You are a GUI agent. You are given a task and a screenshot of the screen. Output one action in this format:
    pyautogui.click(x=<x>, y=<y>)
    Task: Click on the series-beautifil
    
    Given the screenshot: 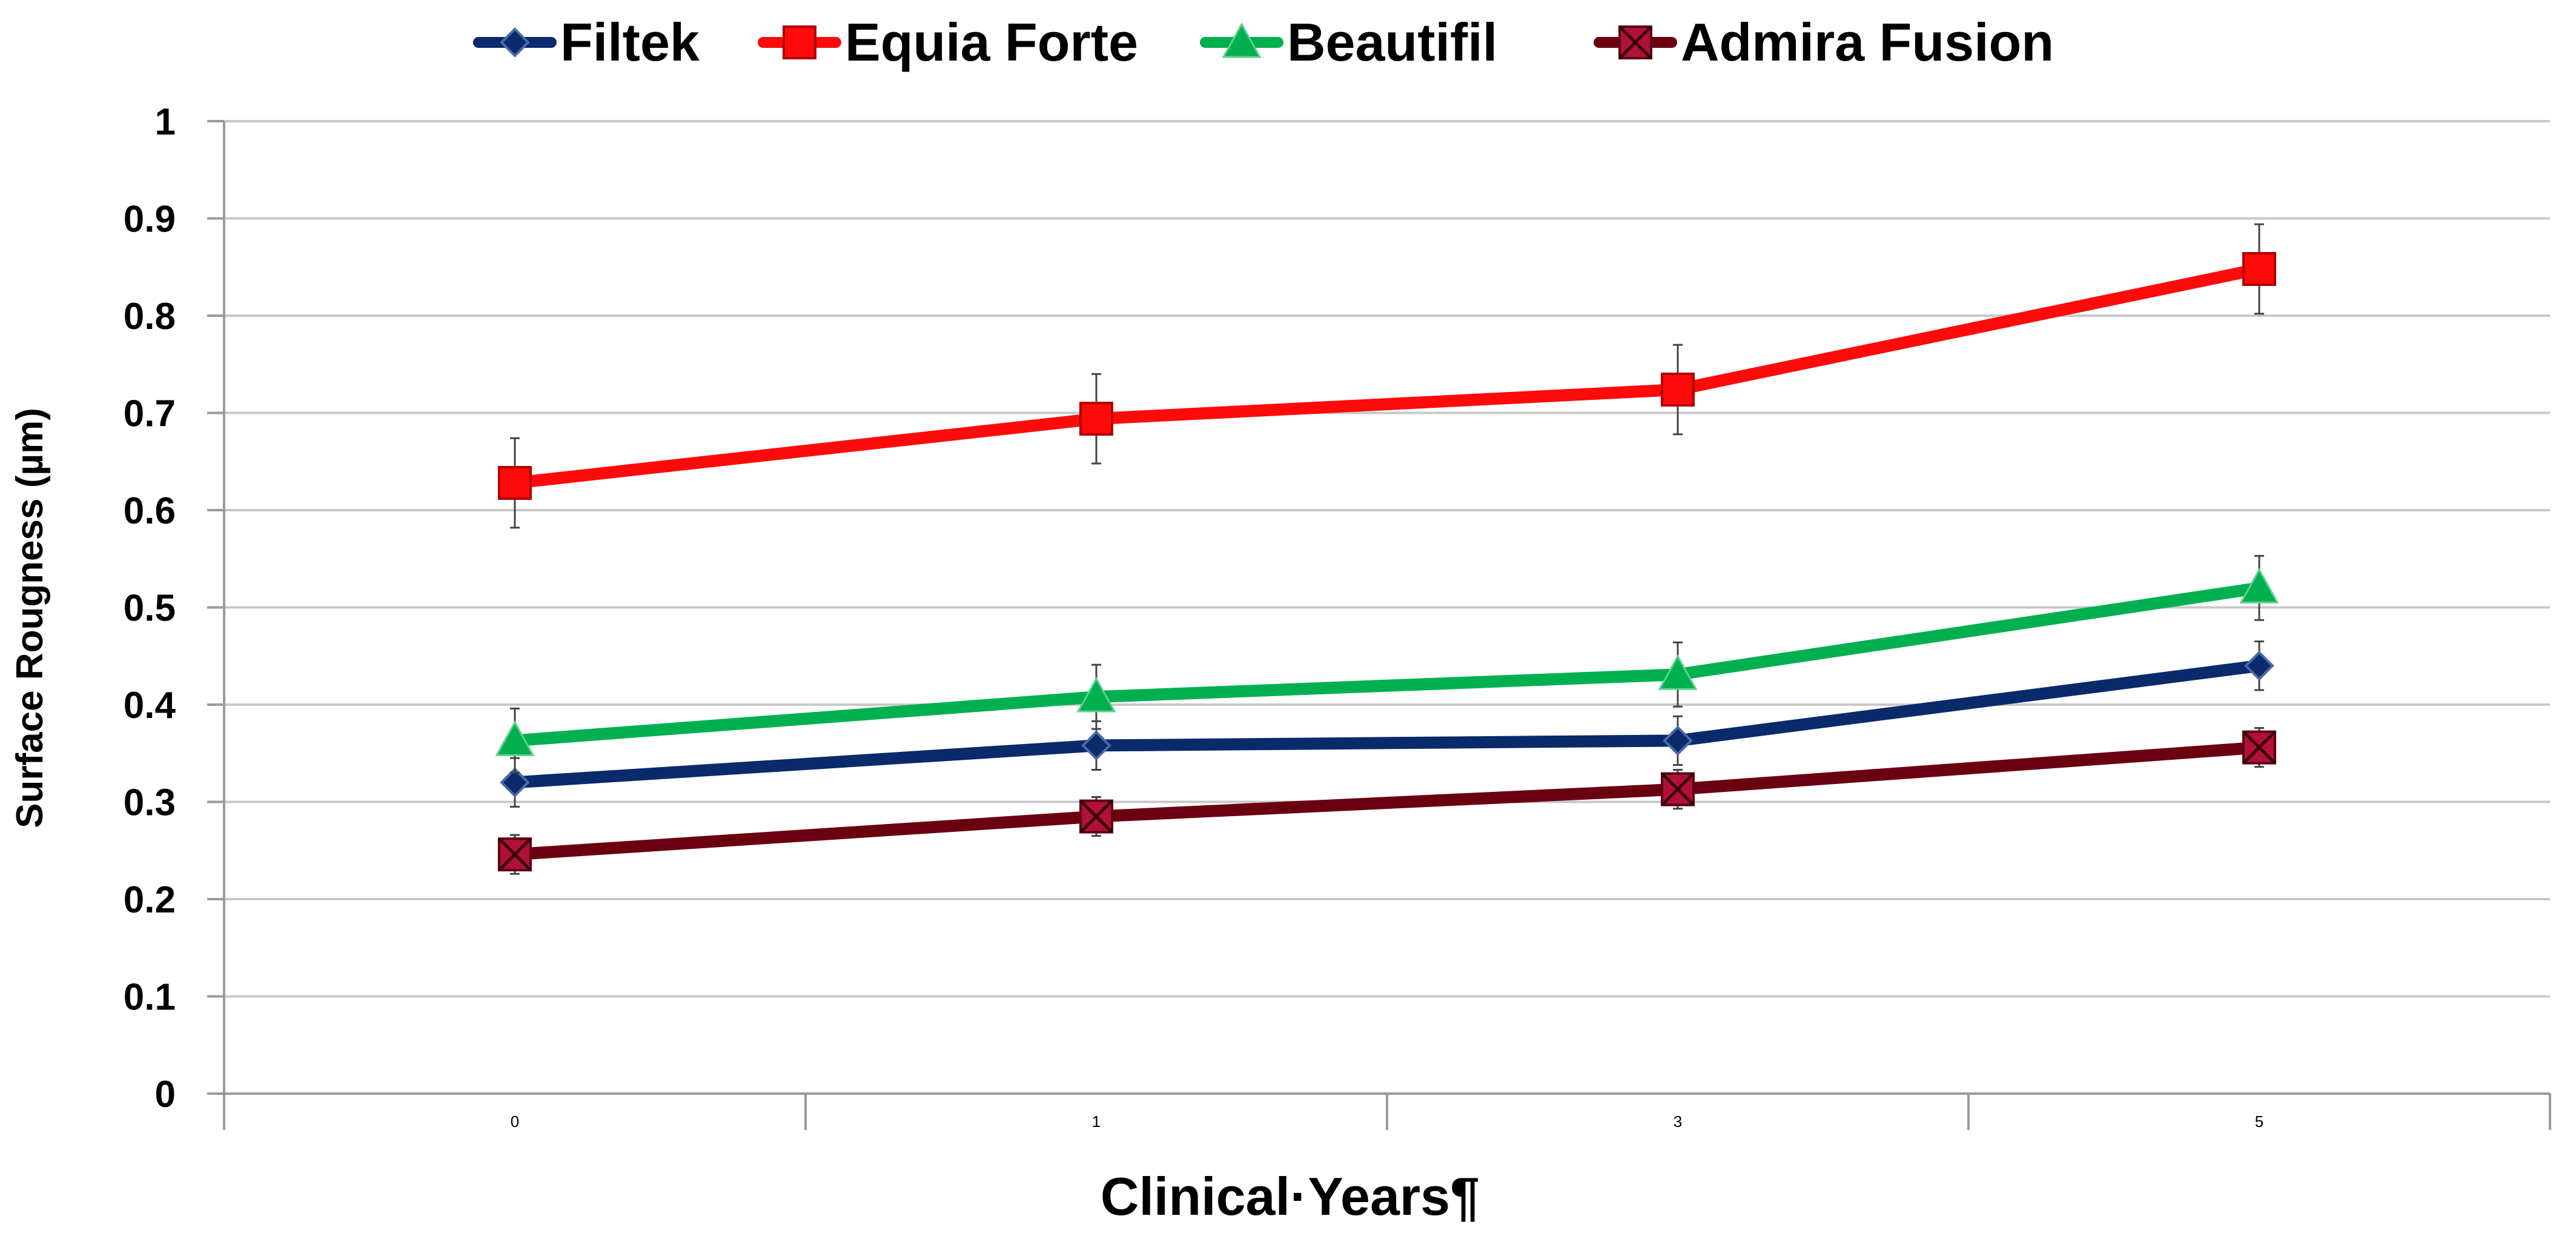 What is the action you would take?
    pyautogui.click(x=1387, y=664)
    